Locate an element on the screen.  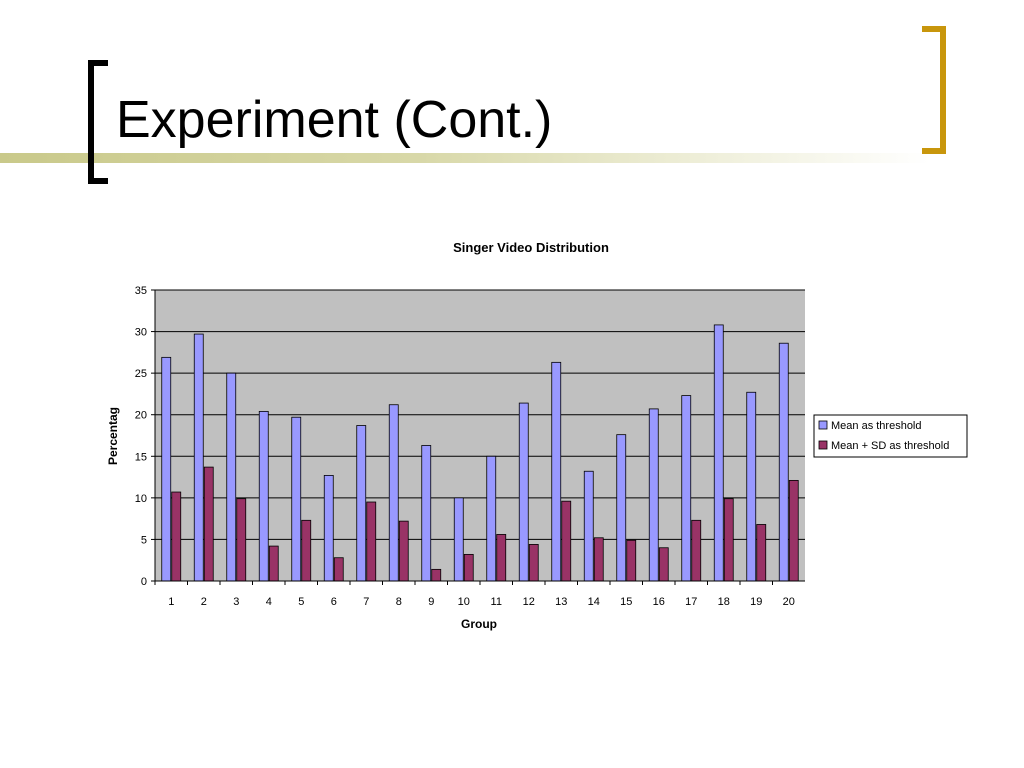
legend-box is located at coordinates (890, 436).